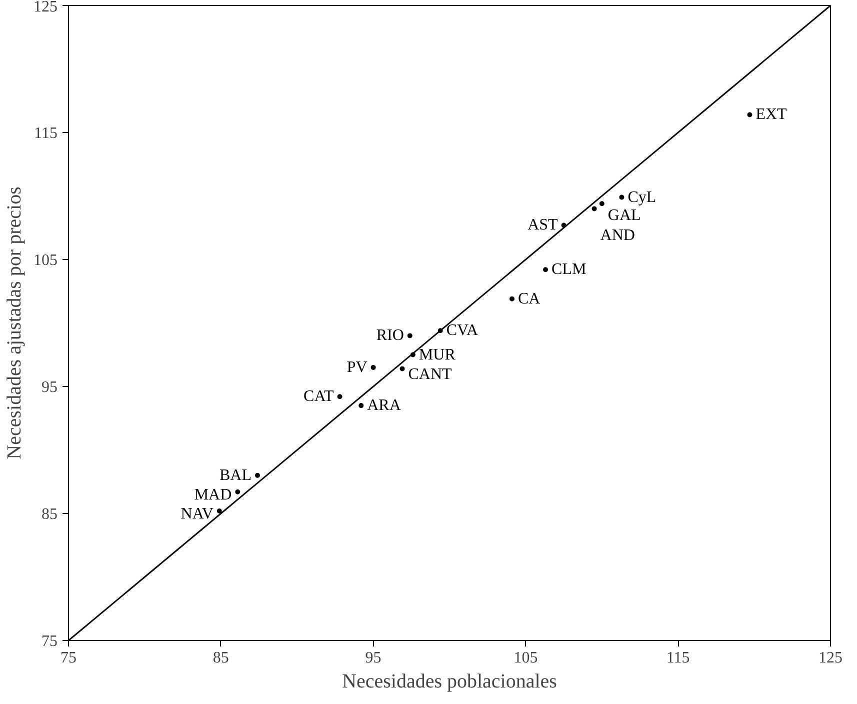  Describe the element at coordinates (642, 197) in the screenshot. I see `series-label: CyL` at that location.